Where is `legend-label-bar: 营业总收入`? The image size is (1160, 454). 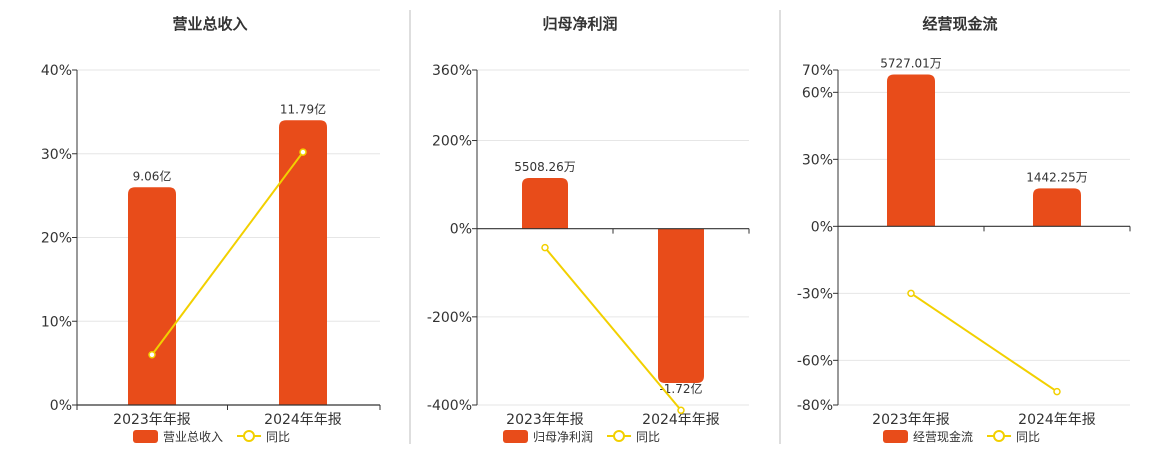 legend-label-bar: 营业总收入 is located at coordinates (193, 437).